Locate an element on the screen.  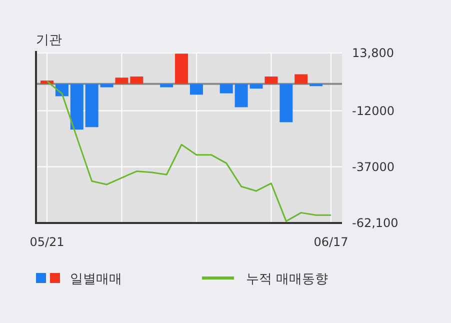
legend-label: 누적 매매동향 is located at coordinates (287, 279).